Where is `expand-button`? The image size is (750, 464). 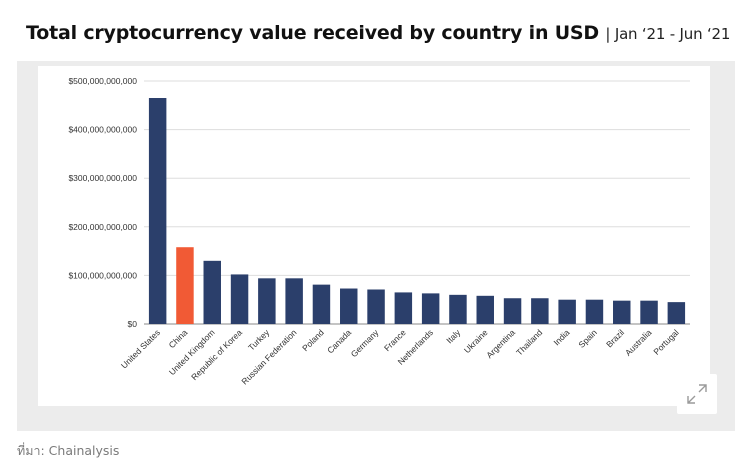 expand-button is located at coordinates (697, 394).